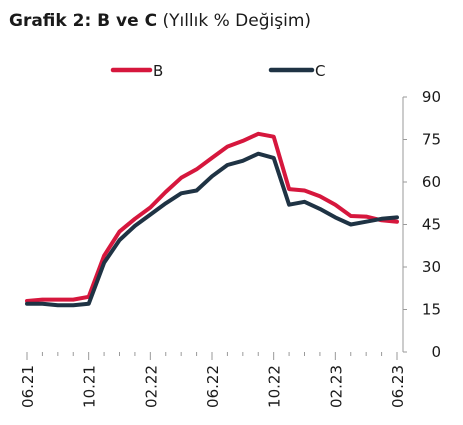  What do you see at coordinates (158, 71) in the screenshot?
I see `legend-label-b: B` at bounding box center [158, 71].